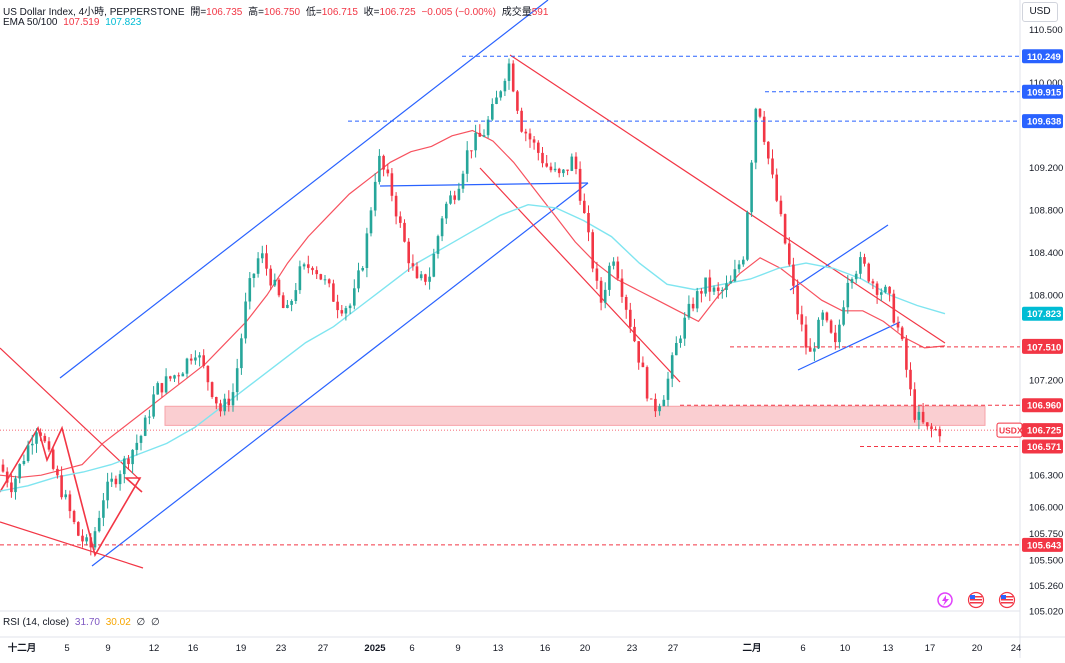 The height and width of the screenshot is (663, 1065). Describe the element at coordinates (580, 275) in the screenshot. I see `down-channel-lower` at that location.